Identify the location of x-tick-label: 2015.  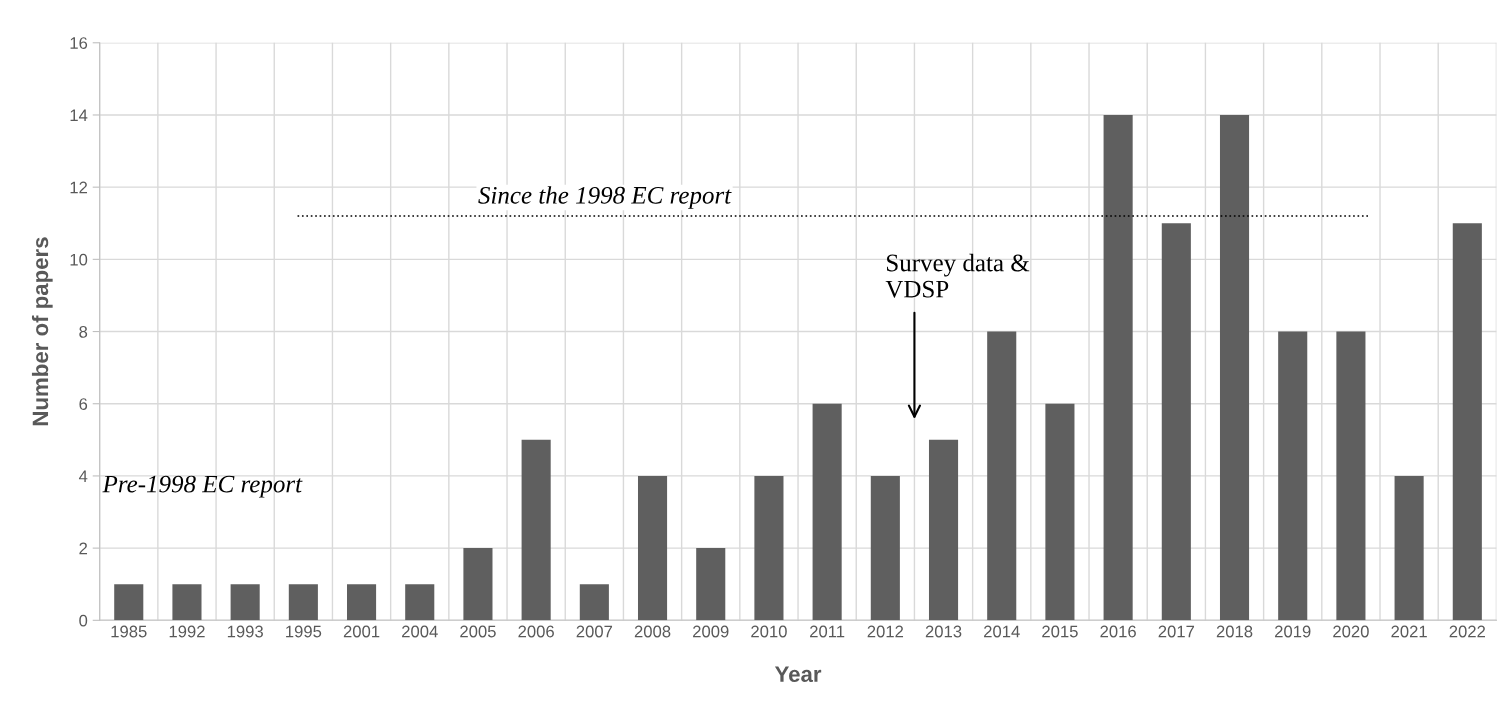
(1060, 631).